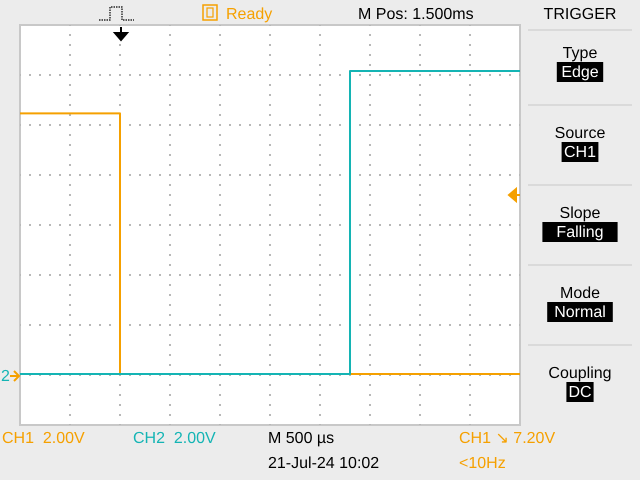 The height and width of the screenshot is (480, 640). I want to click on text: Slope, so click(580, 213).